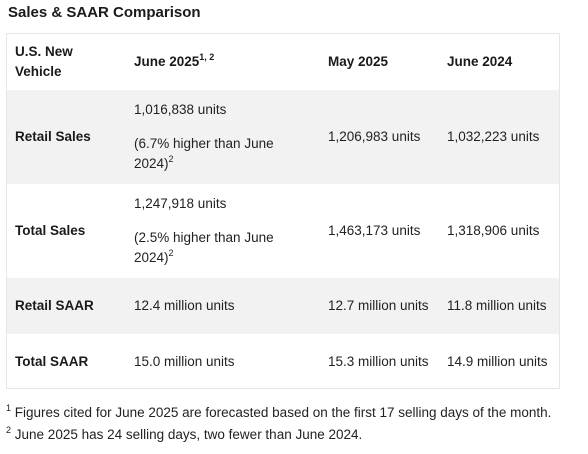 This screenshot has height=454, width=588. What do you see at coordinates (374, 136) in the screenshot?
I see `cell-may-2025-retail-sales: 1,206,983 units` at bounding box center [374, 136].